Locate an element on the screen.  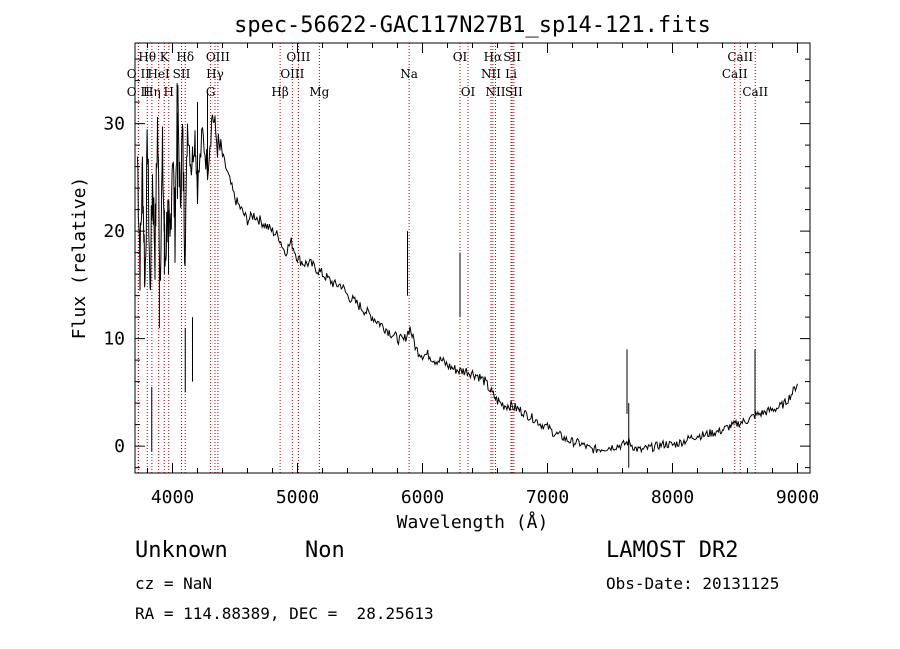
line-marker-label: Hβ is located at coordinates (279, 92).